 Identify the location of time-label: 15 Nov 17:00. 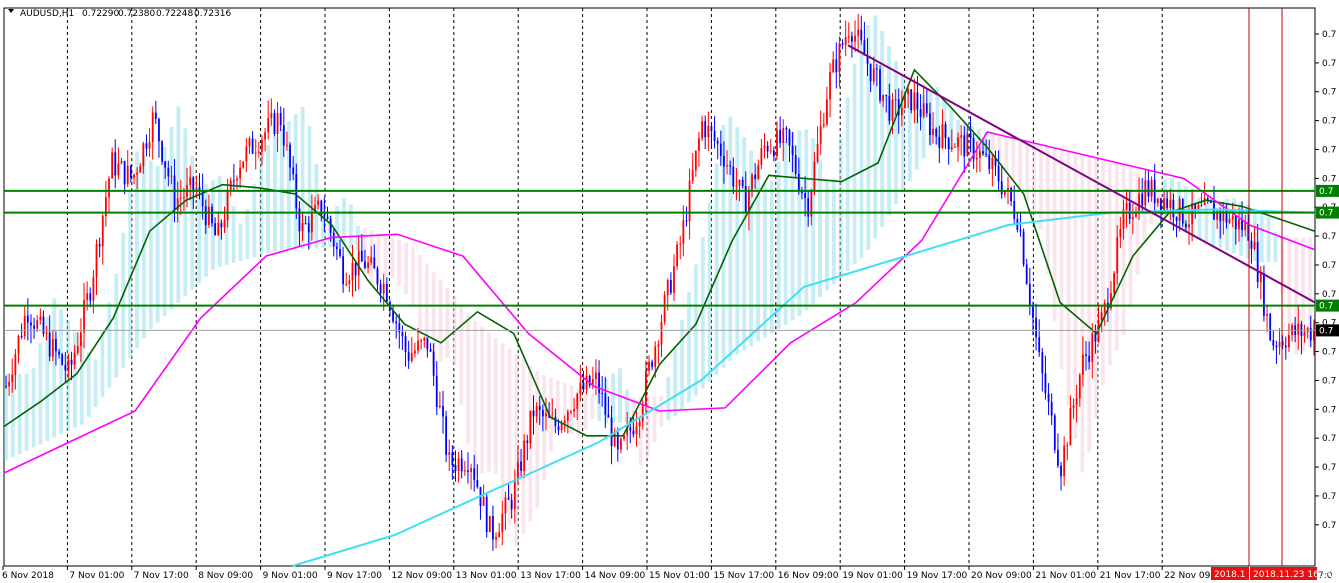
(743, 576).